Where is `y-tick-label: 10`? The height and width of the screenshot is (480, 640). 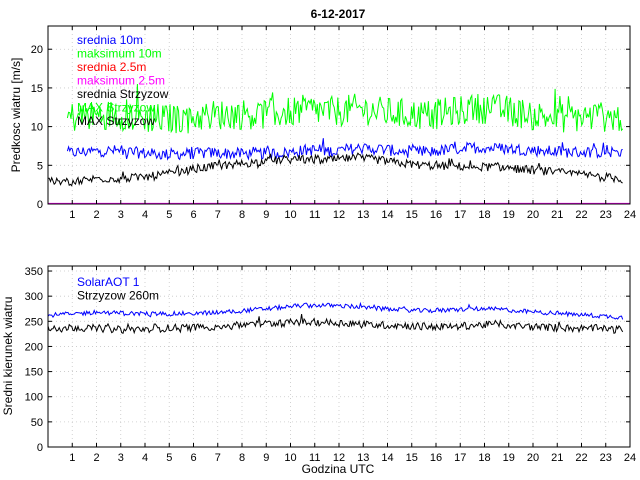
y-tick-label: 10 is located at coordinates (37, 128).